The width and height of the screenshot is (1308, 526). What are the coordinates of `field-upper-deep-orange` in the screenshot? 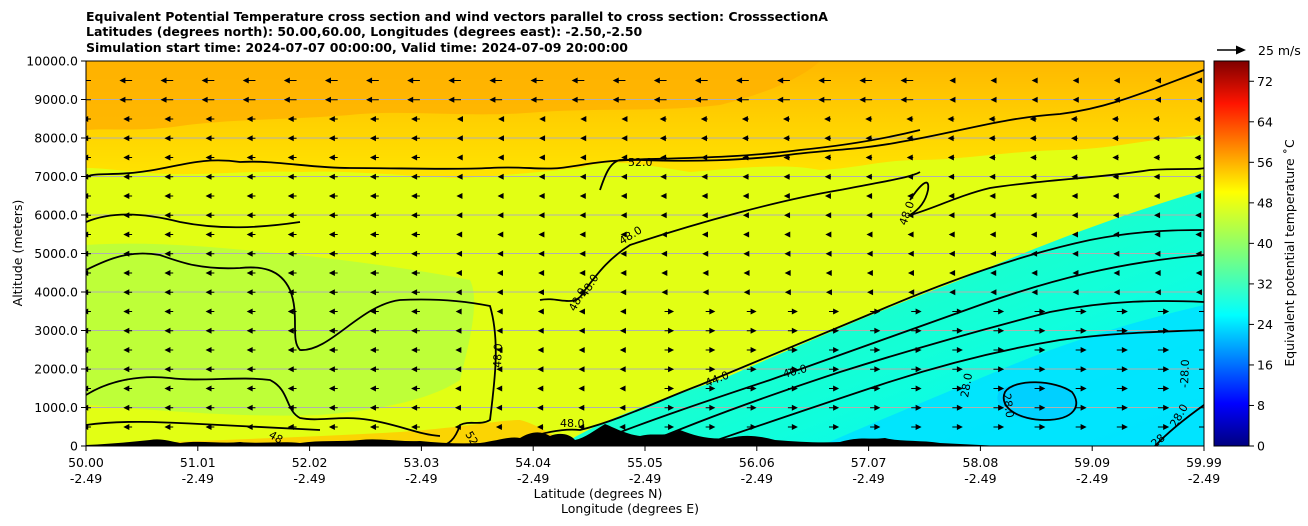 It's located at (453, 95).